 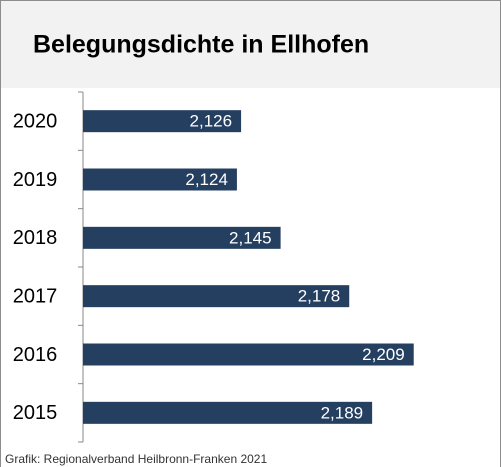 I want to click on y-tick-label: 2020, so click(x=35, y=121).